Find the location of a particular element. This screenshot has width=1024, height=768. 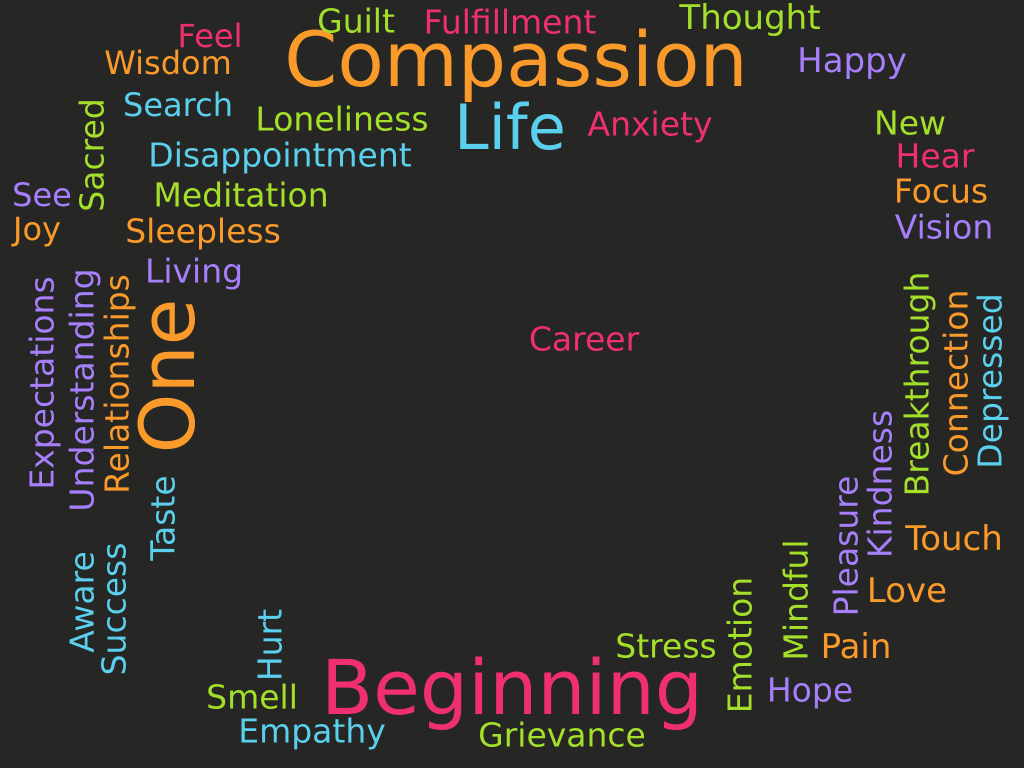

word-beginning: Beginning is located at coordinates (512, 687).